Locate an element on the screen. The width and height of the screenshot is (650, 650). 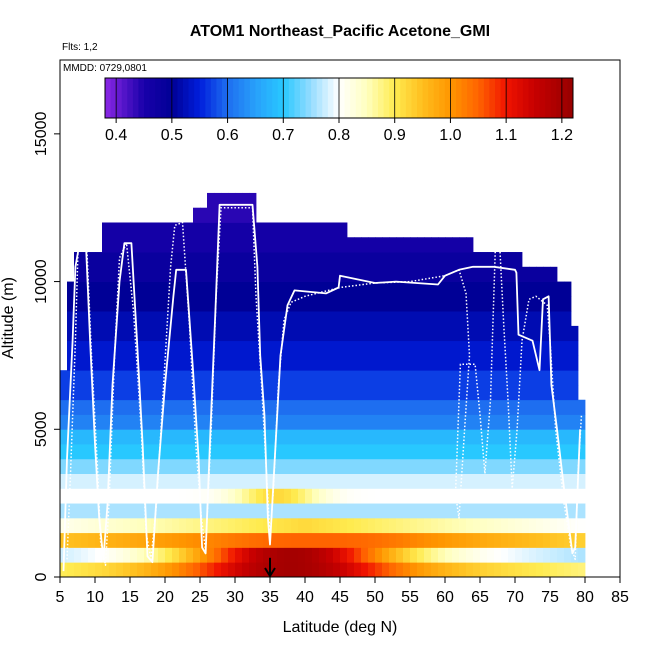
x-tick-label: 45 is located at coordinates (340, 597).